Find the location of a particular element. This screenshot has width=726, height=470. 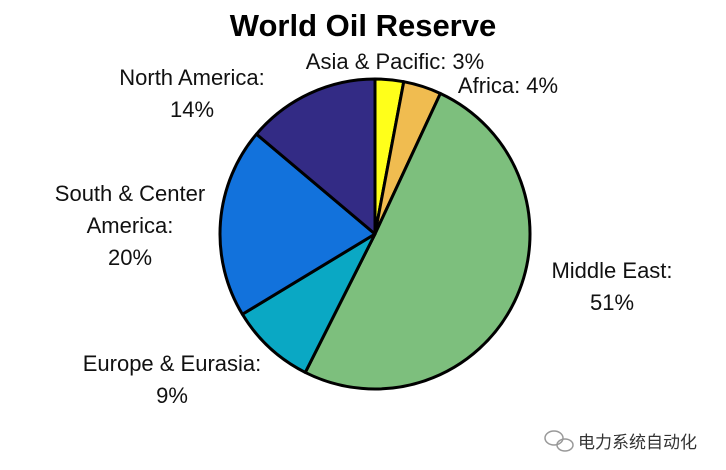

slice-label: Middle East: 51% is located at coordinates (612, 287).